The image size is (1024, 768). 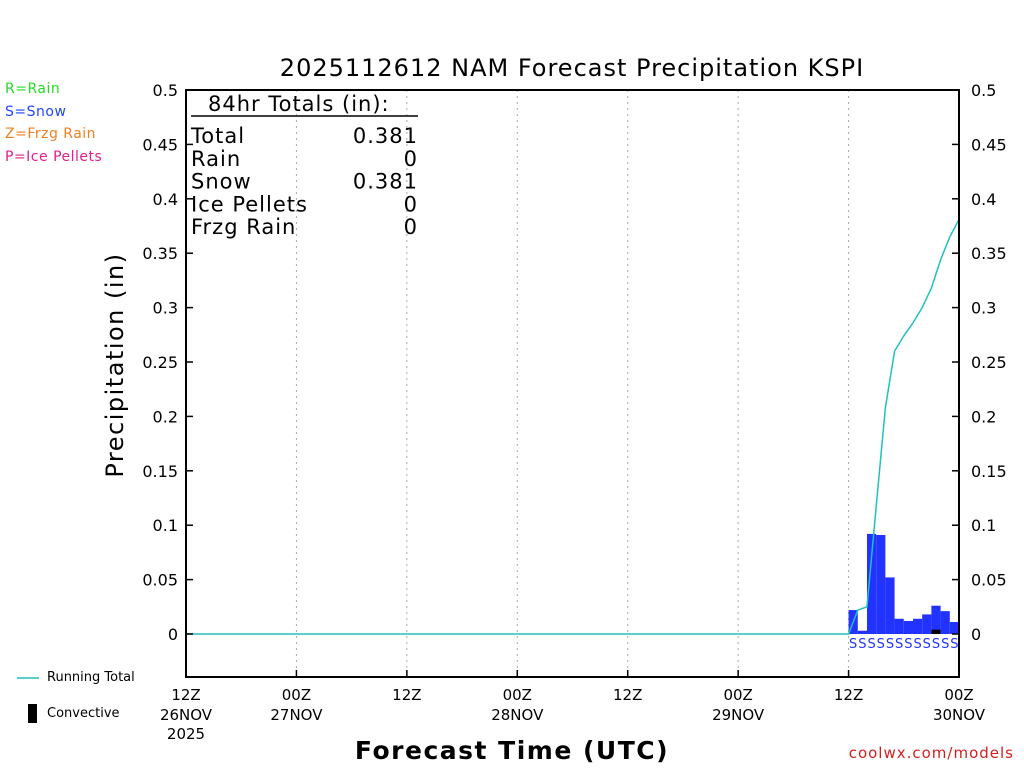 I want to click on y-axis-left: 0 0.05 0.1 0.15 0.2 0.25 0.3 0.35 0.4 0.45 0.5, so click(x=167, y=362).